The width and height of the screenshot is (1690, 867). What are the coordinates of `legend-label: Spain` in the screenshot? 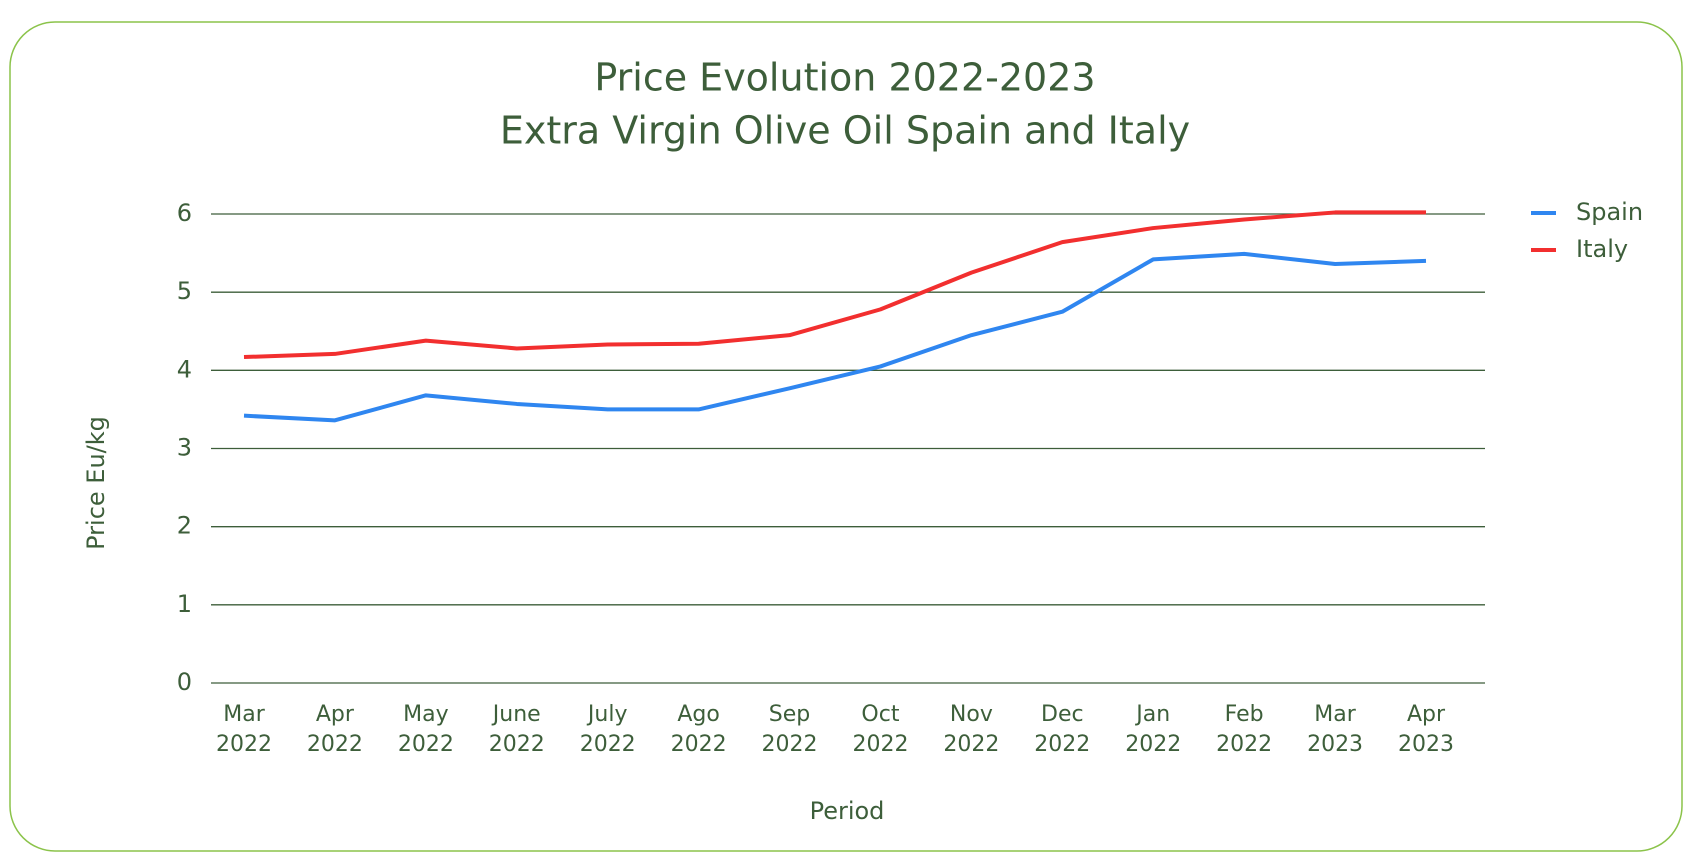 It's located at (1609, 212).